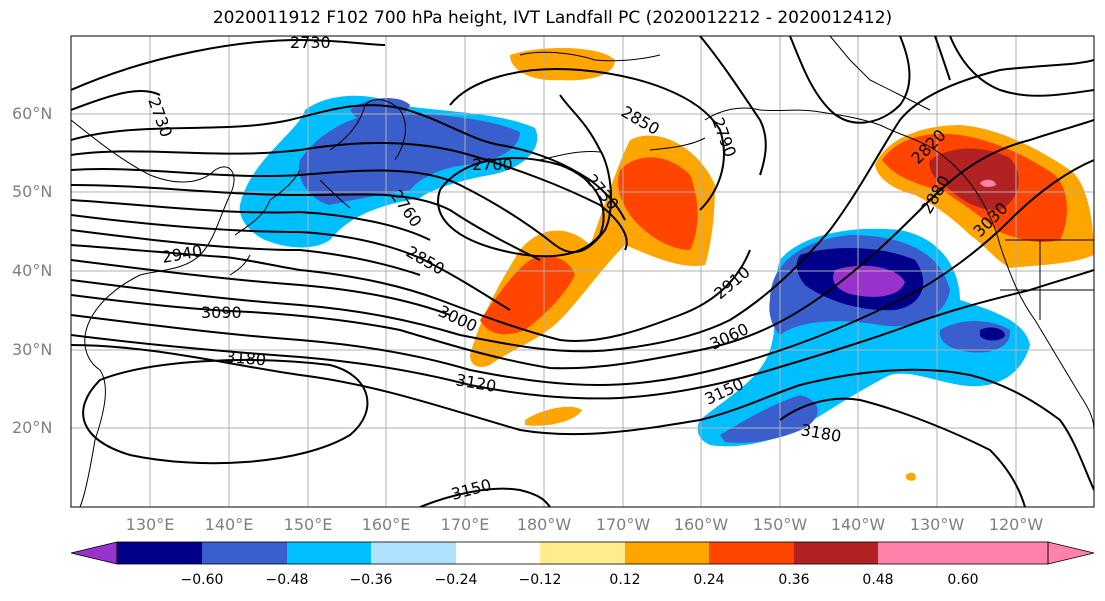  Describe the element at coordinates (150, 524) in the screenshot. I see `lon-label: 130°E` at that location.